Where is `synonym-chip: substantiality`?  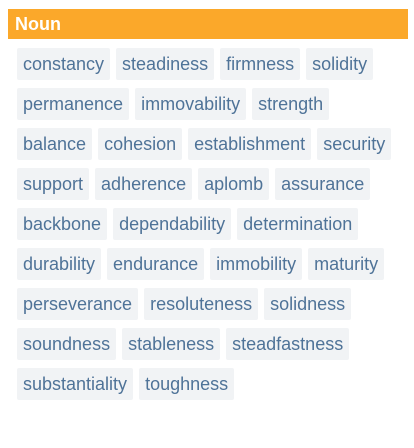
synonym-chip: substantiality is located at coordinates (75, 384).